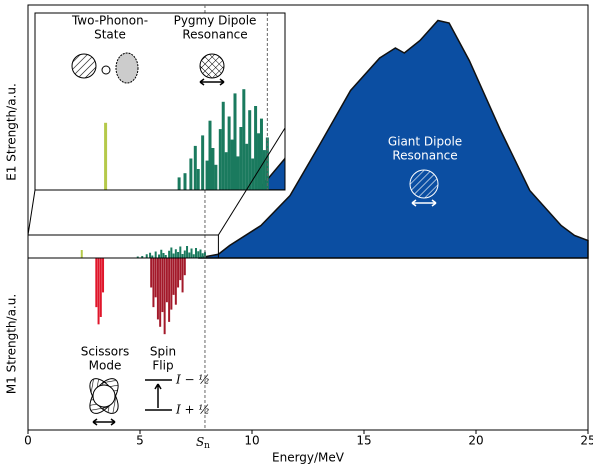 Image resolution: width=593 pixels, height=465 pixels. Describe the element at coordinates (109, 21) in the screenshot. I see `annotation: Two-Phonon-` at that location.